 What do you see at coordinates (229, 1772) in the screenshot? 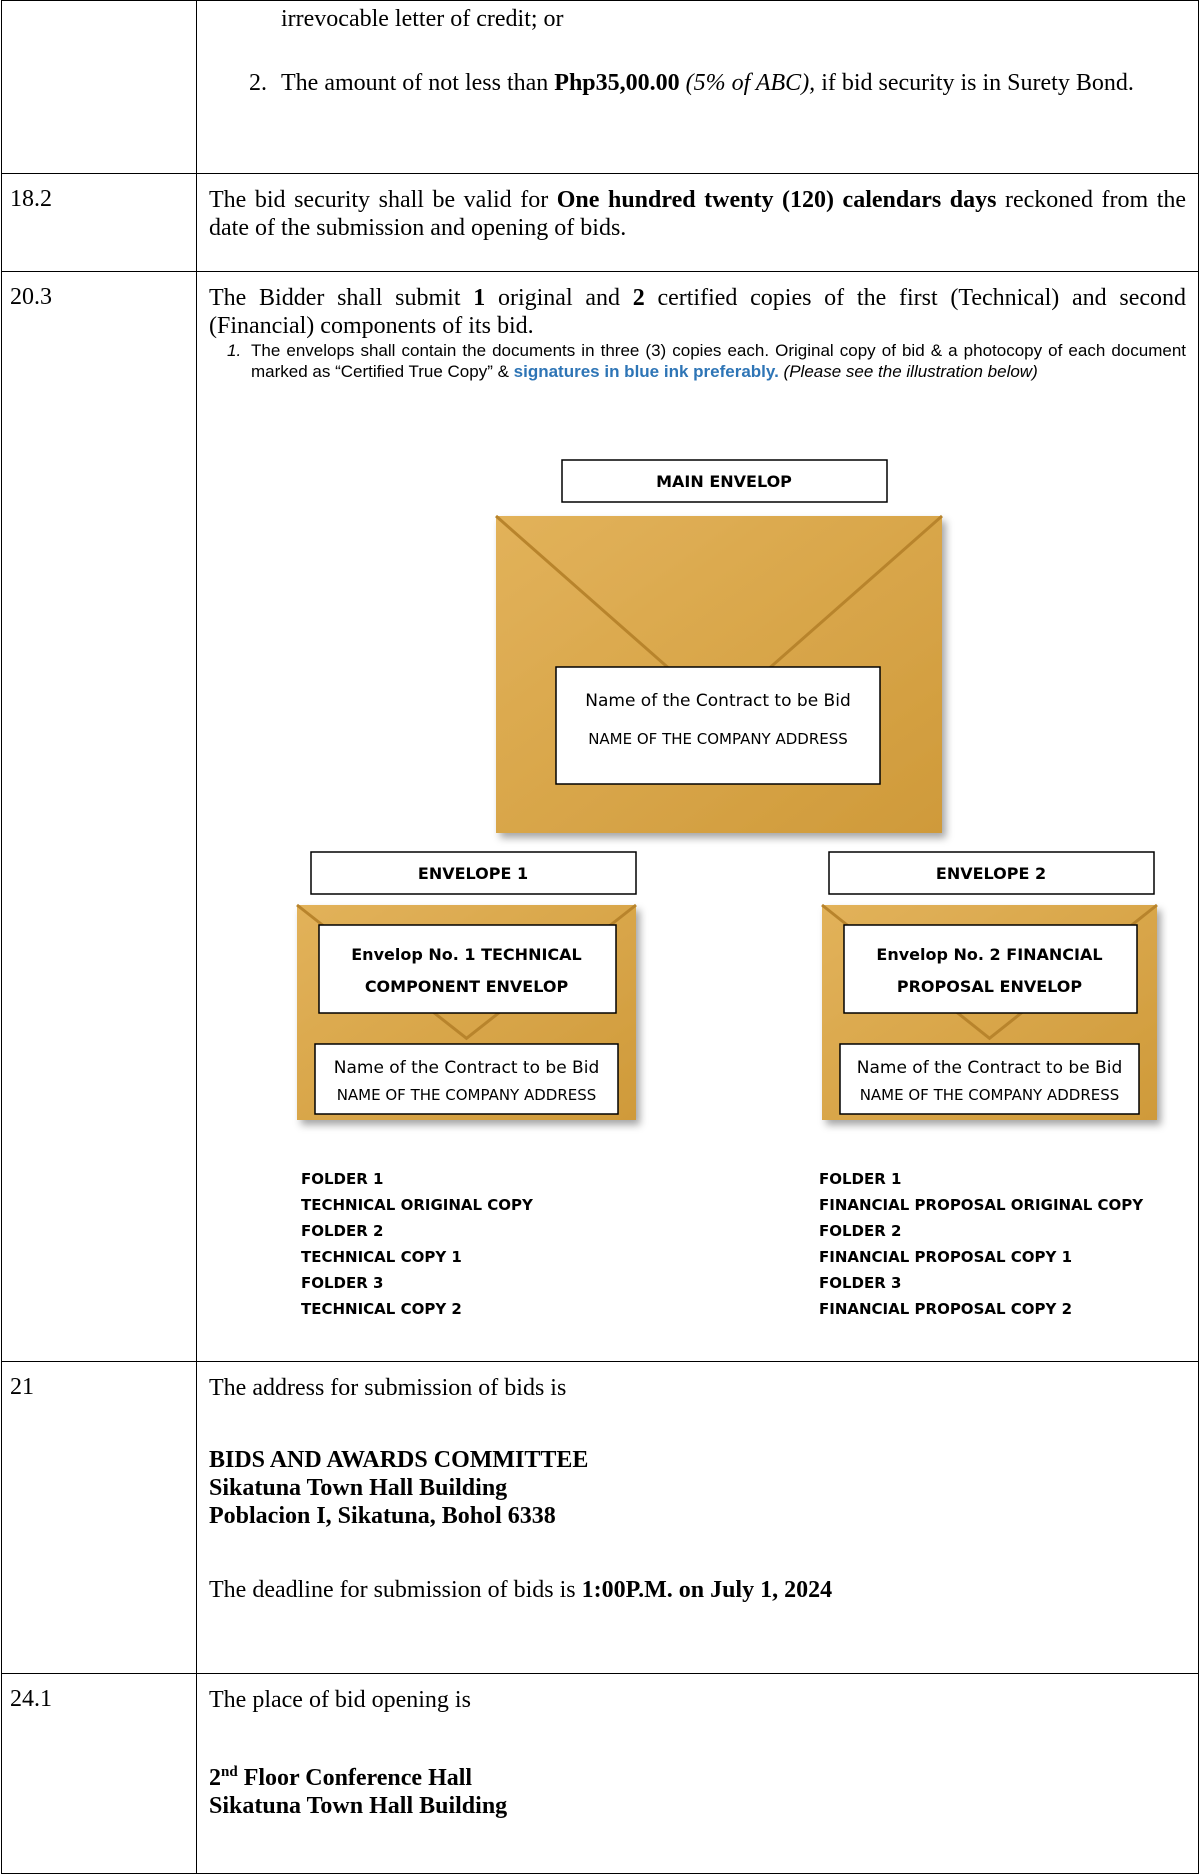
I see `superscript: nd` at bounding box center [229, 1772].